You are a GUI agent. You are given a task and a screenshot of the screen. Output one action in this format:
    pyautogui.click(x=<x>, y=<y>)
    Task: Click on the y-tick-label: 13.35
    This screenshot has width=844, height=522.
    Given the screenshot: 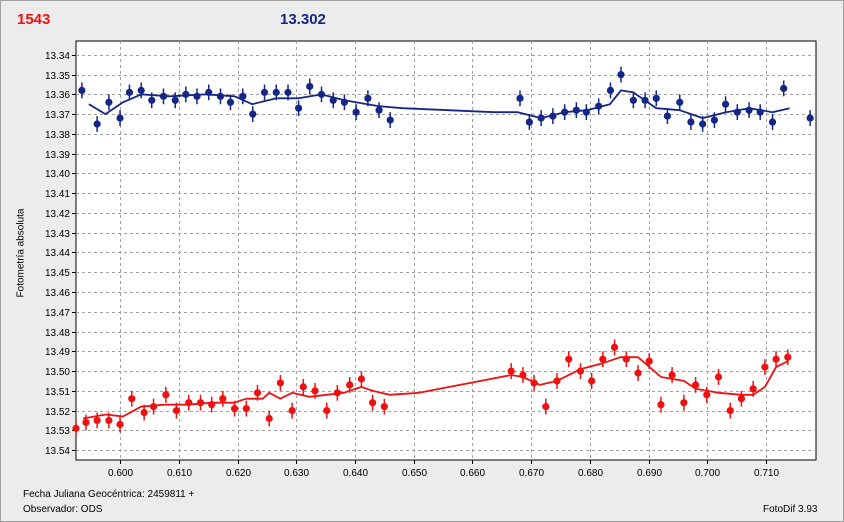 What is the action you would take?
    pyautogui.click(x=57, y=76)
    